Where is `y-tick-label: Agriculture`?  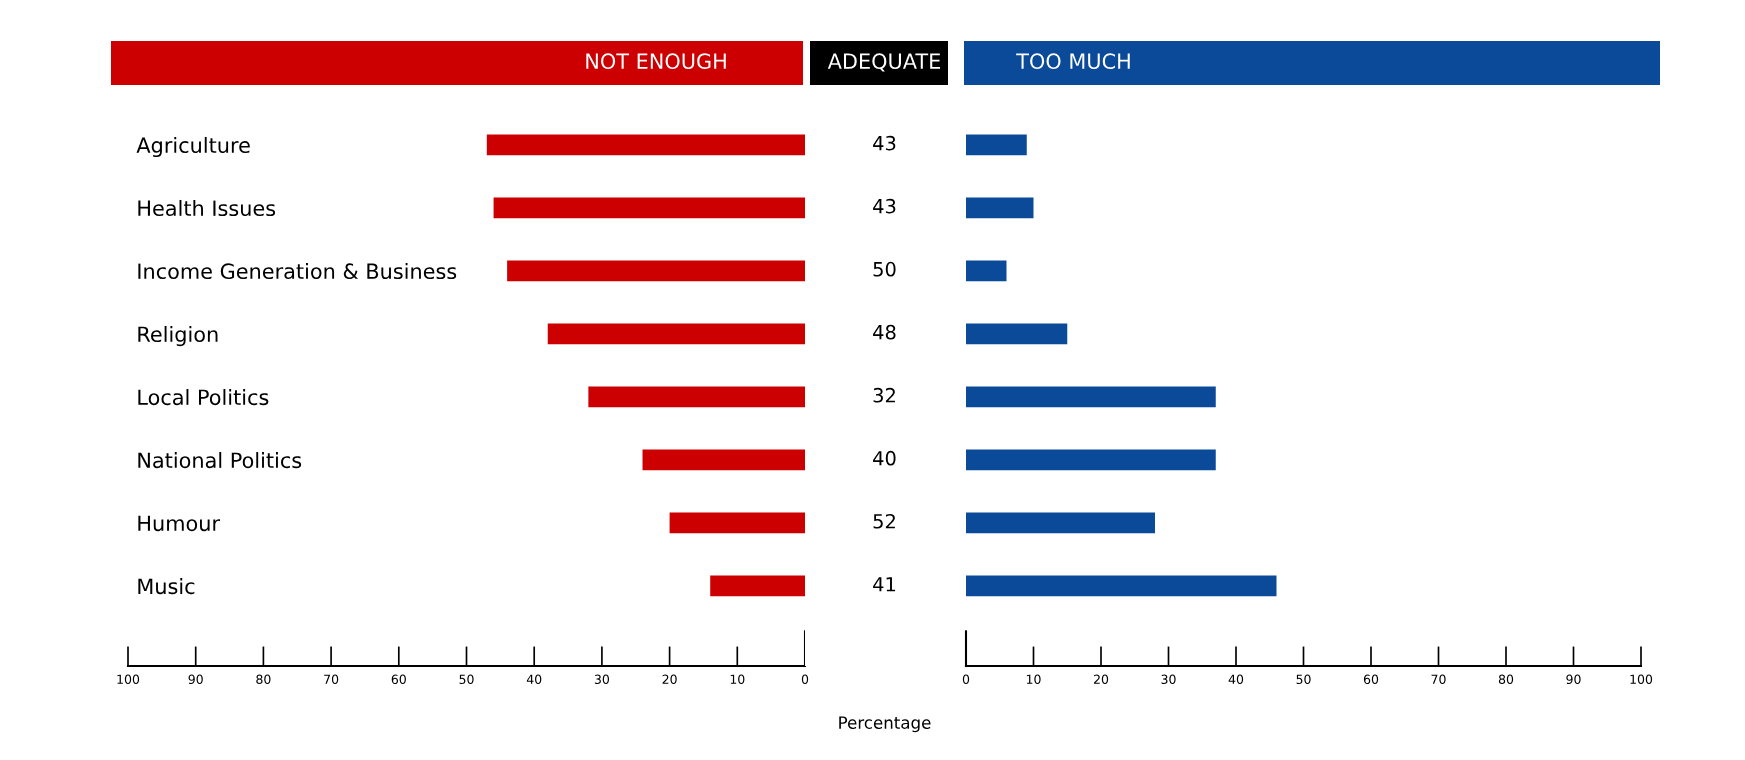
y-tick-label: Agriculture is located at coordinates (193, 147).